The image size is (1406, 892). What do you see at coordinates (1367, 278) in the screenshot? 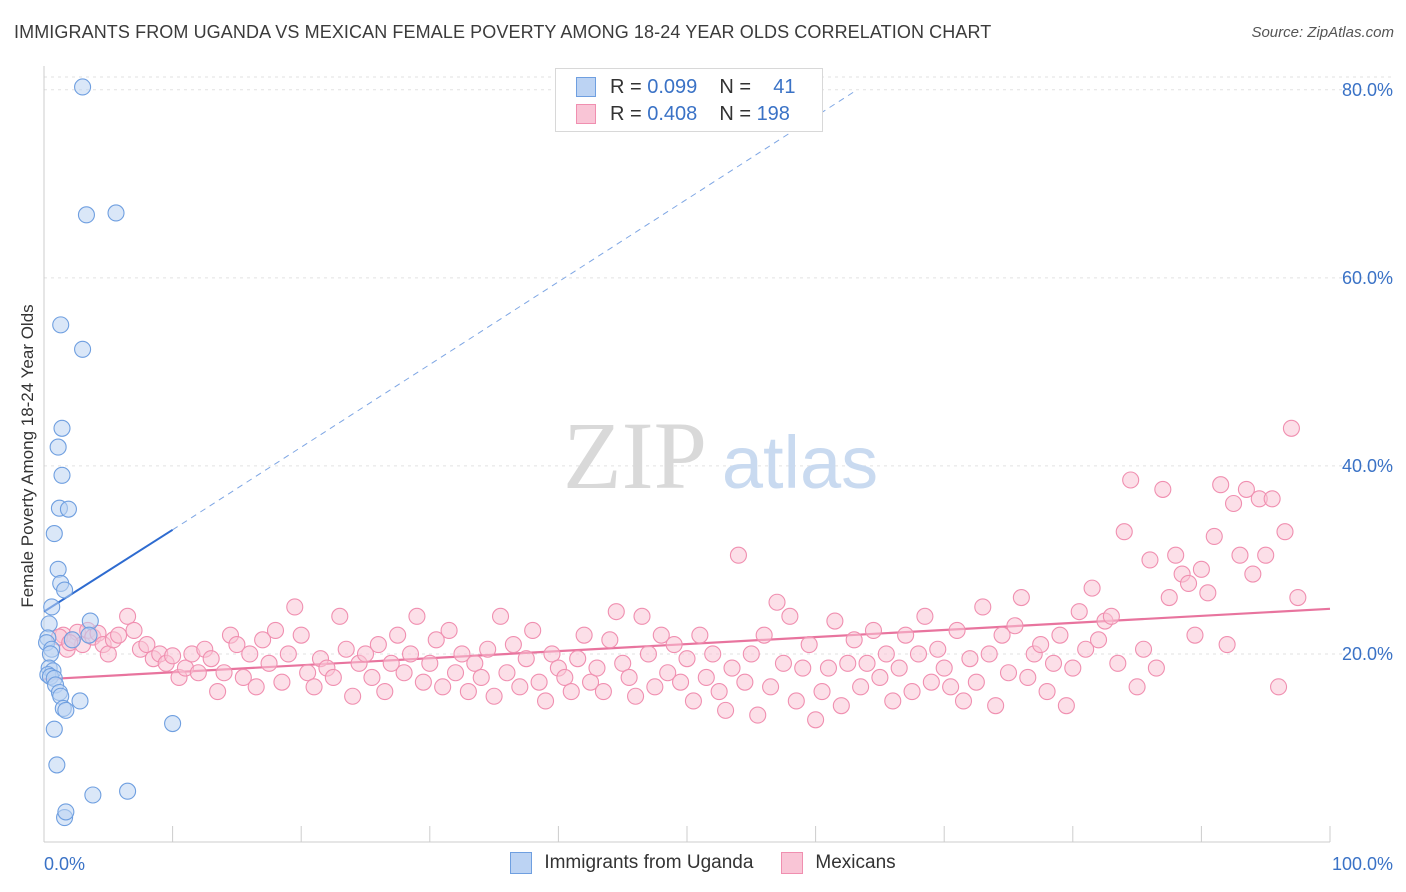
I see `y-tick-label: 60.0%` at bounding box center [1367, 278].